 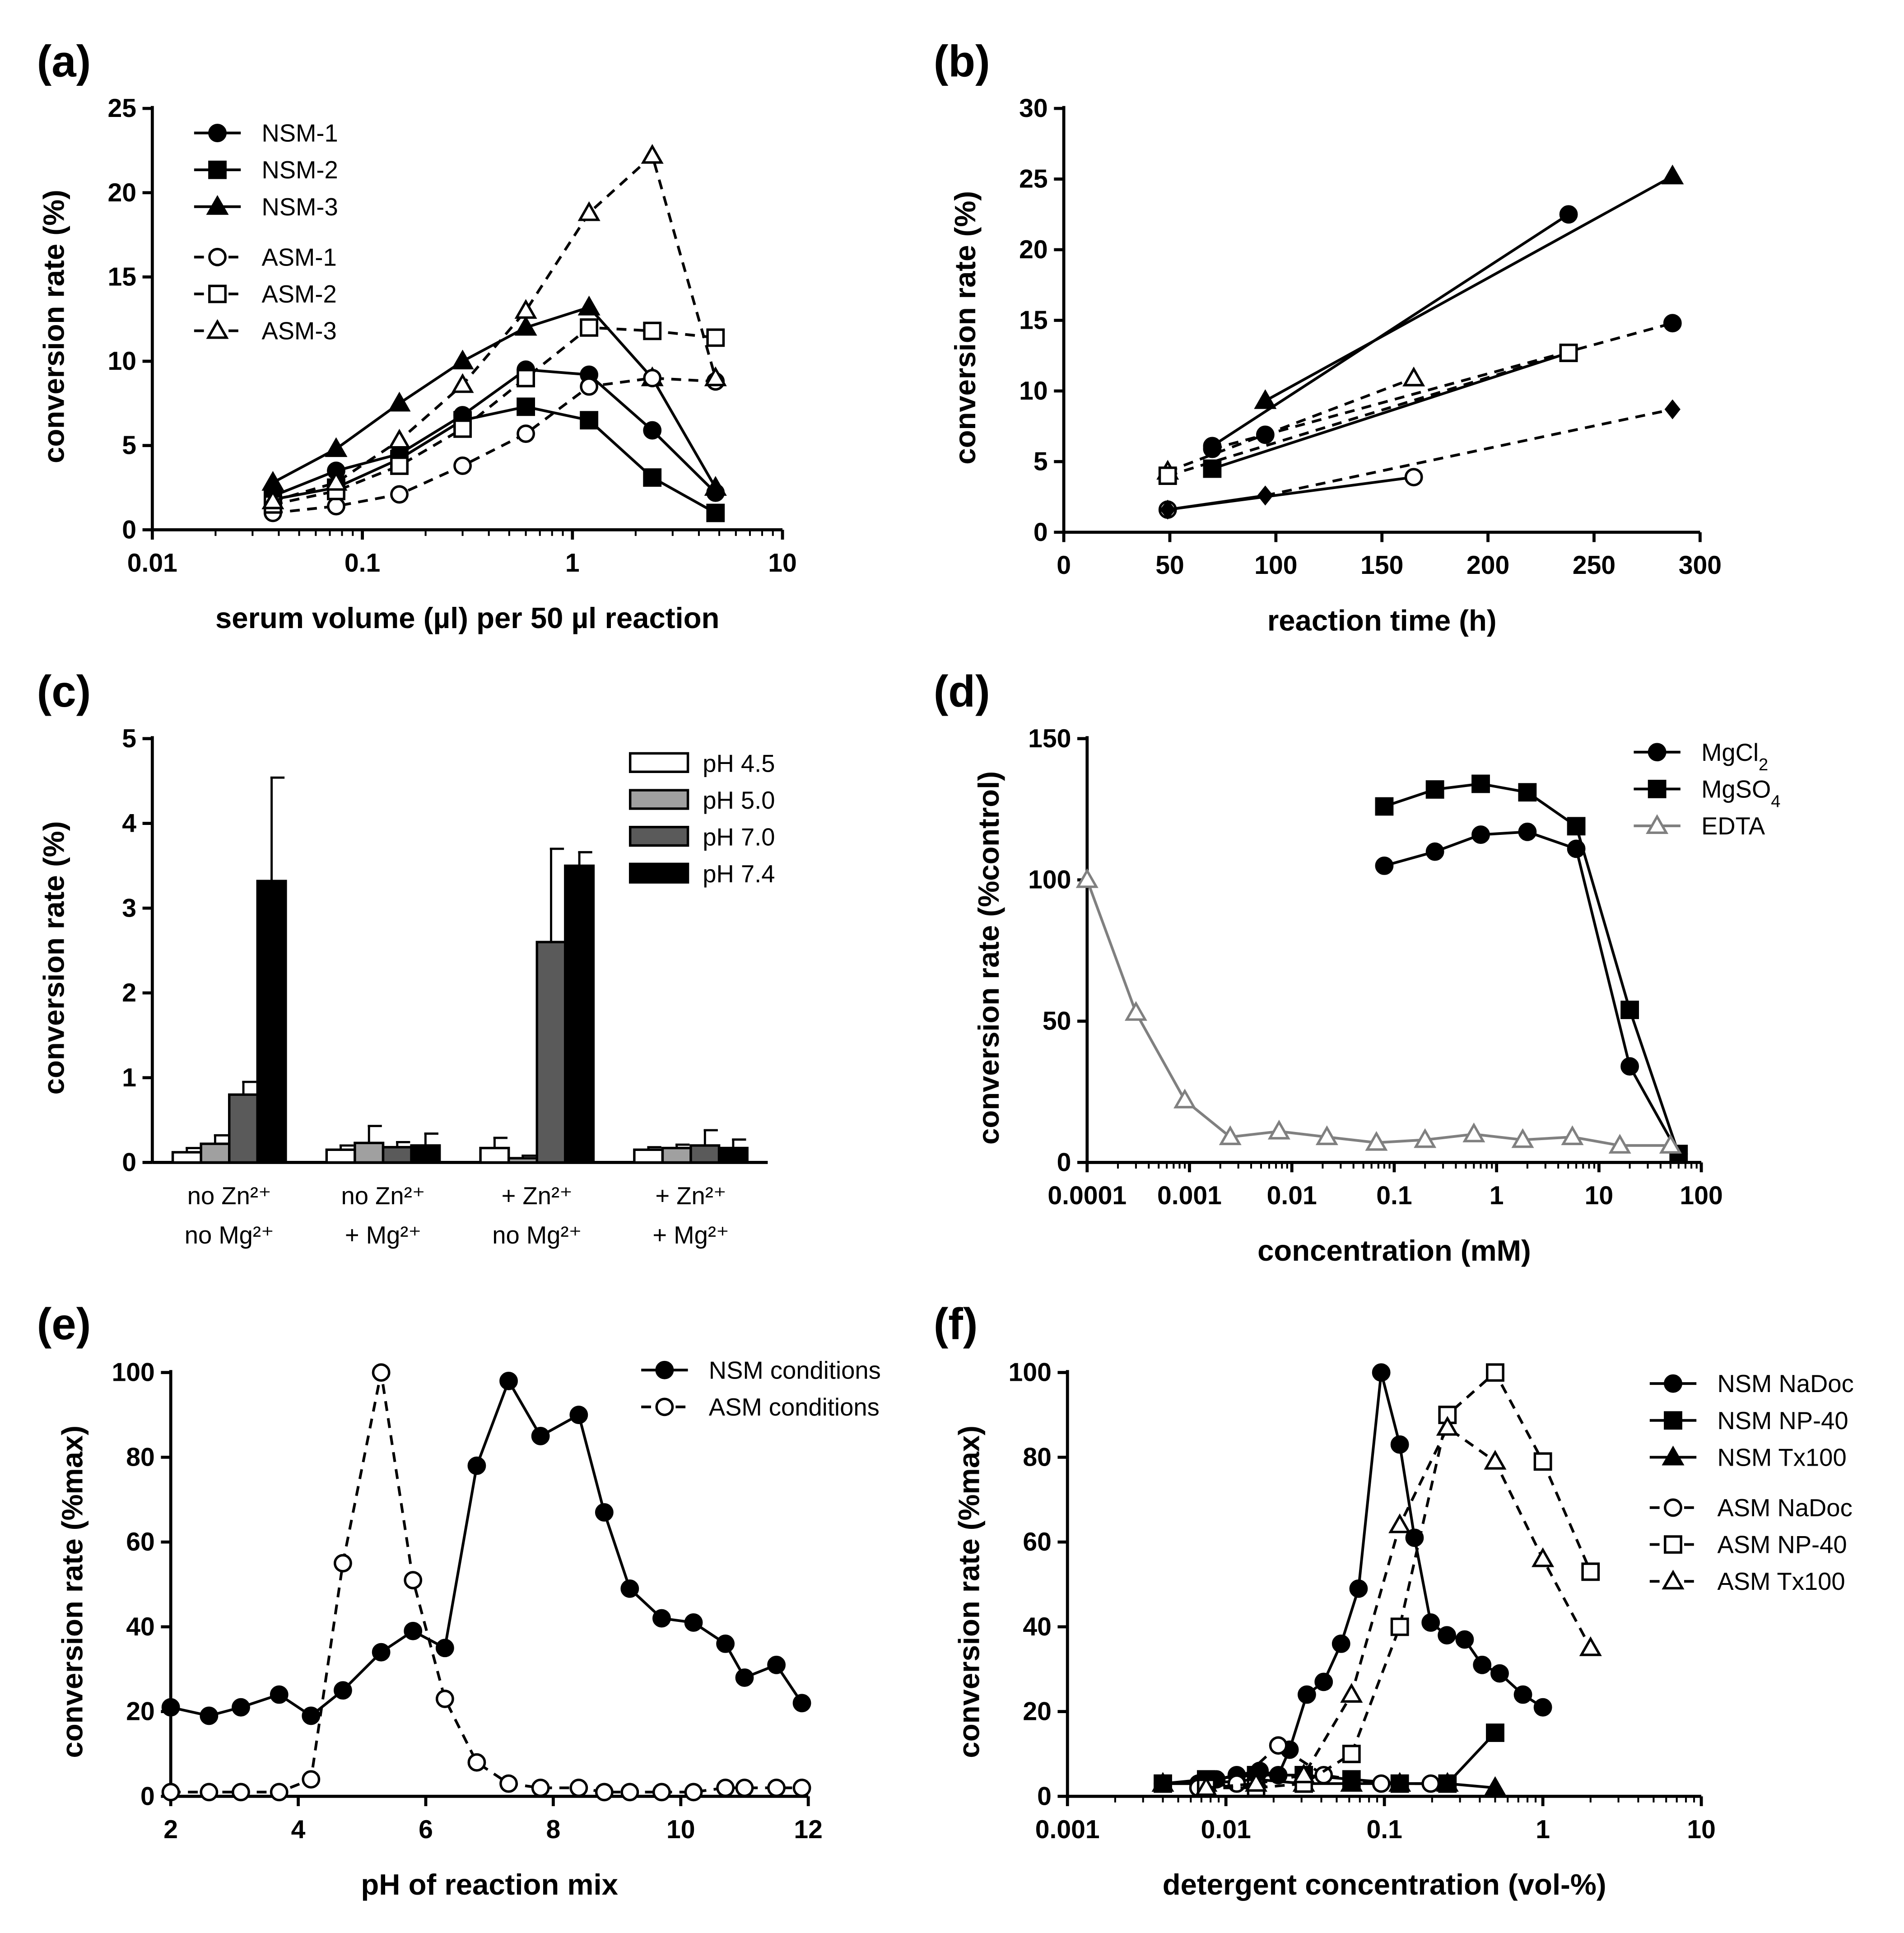 I want to click on x-tick-label: 4, so click(x=298, y=1829).